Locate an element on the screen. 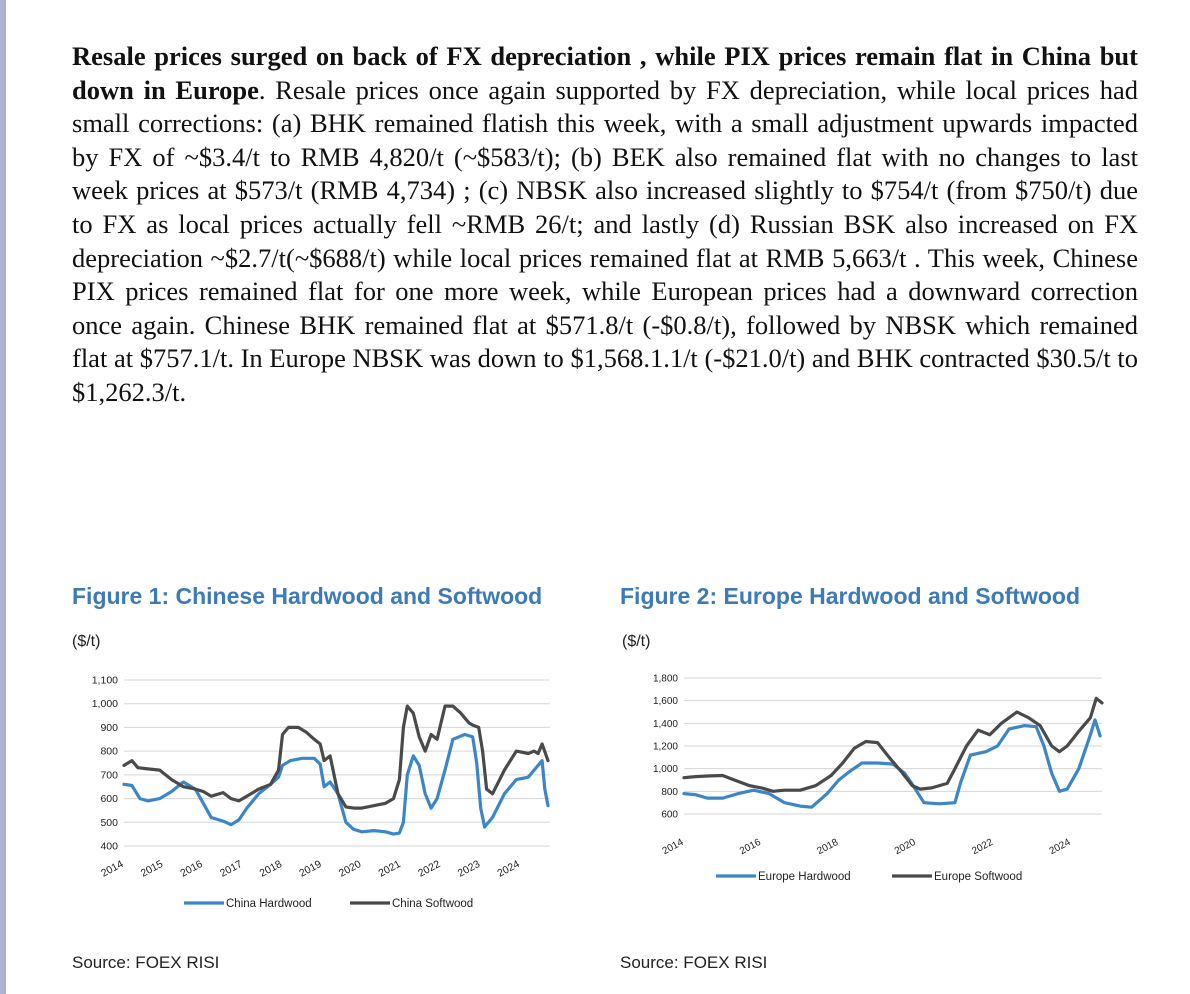 The image size is (1190, 994). series-line-china-softwood is located at coordinates (336, 757).